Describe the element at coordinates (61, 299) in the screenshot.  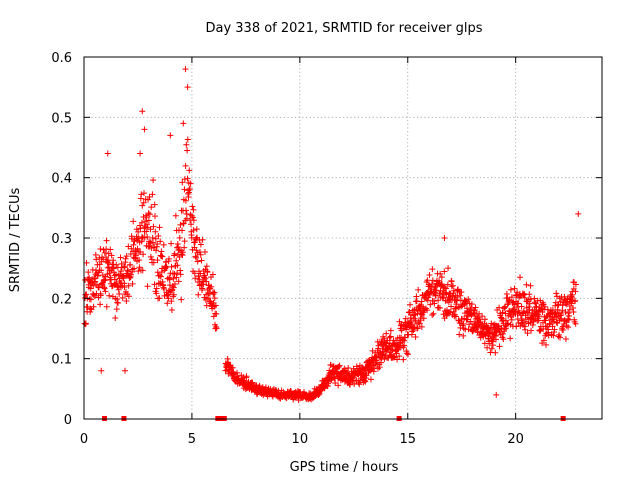
I see `y-tick-label: 0.2` at that location.